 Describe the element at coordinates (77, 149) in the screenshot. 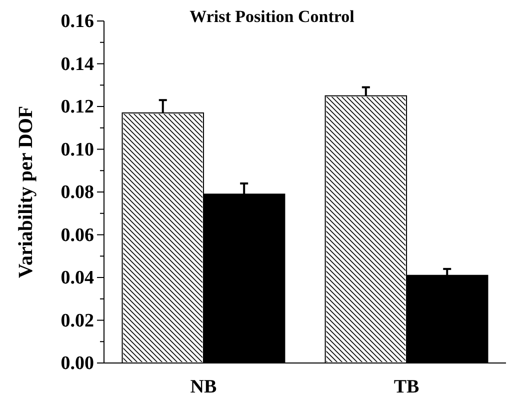

I see `y-tick-label: 0.10` at that location.